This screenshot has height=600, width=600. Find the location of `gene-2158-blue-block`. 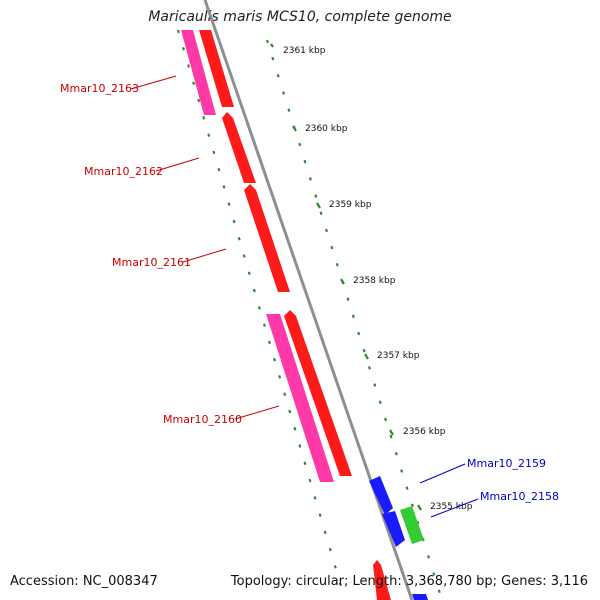

gene-2158-blue-block is located at coordinates (393, 529).